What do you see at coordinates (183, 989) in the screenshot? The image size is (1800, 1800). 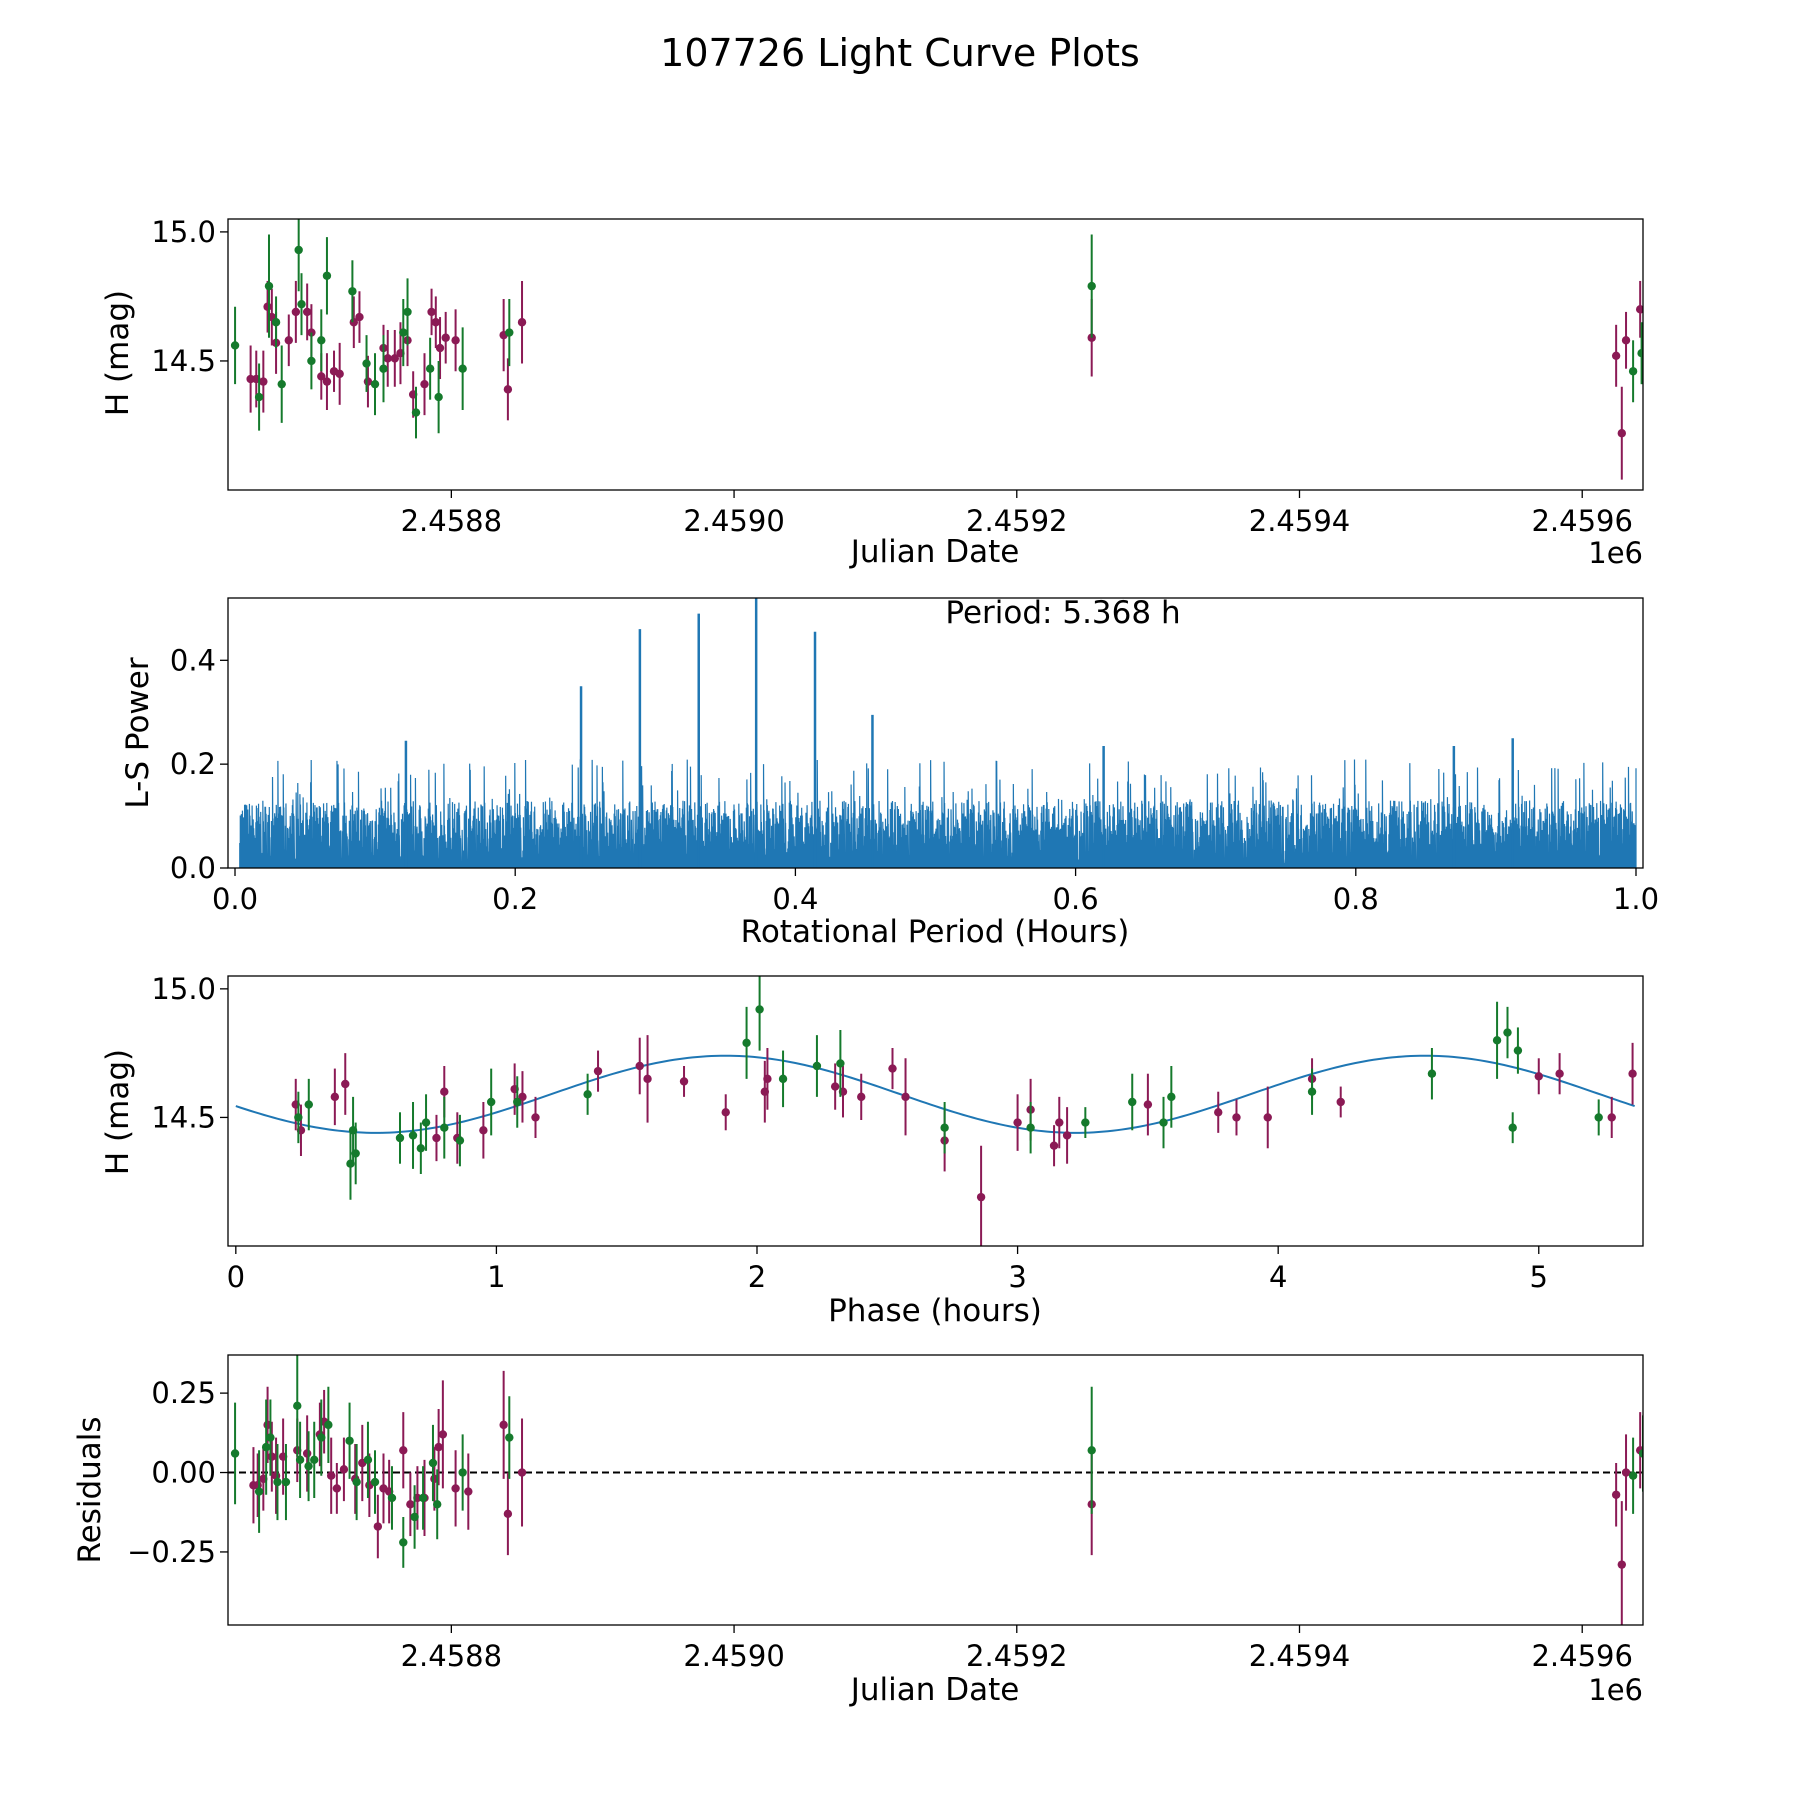 I see `phased-ytick-label: 15.0` at bounding box center [183, 989].